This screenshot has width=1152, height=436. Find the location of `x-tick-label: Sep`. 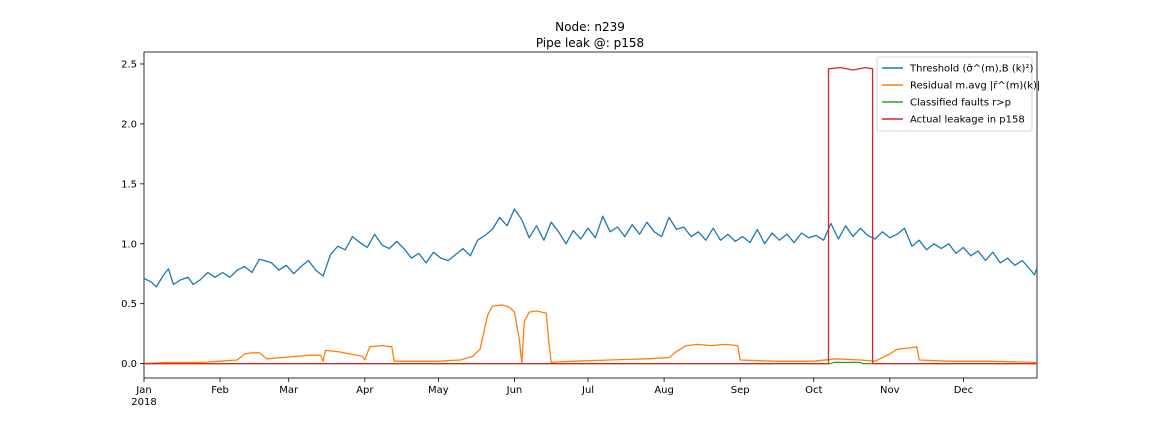

x-tick-label: Sep is located at coordinates (740, 390).